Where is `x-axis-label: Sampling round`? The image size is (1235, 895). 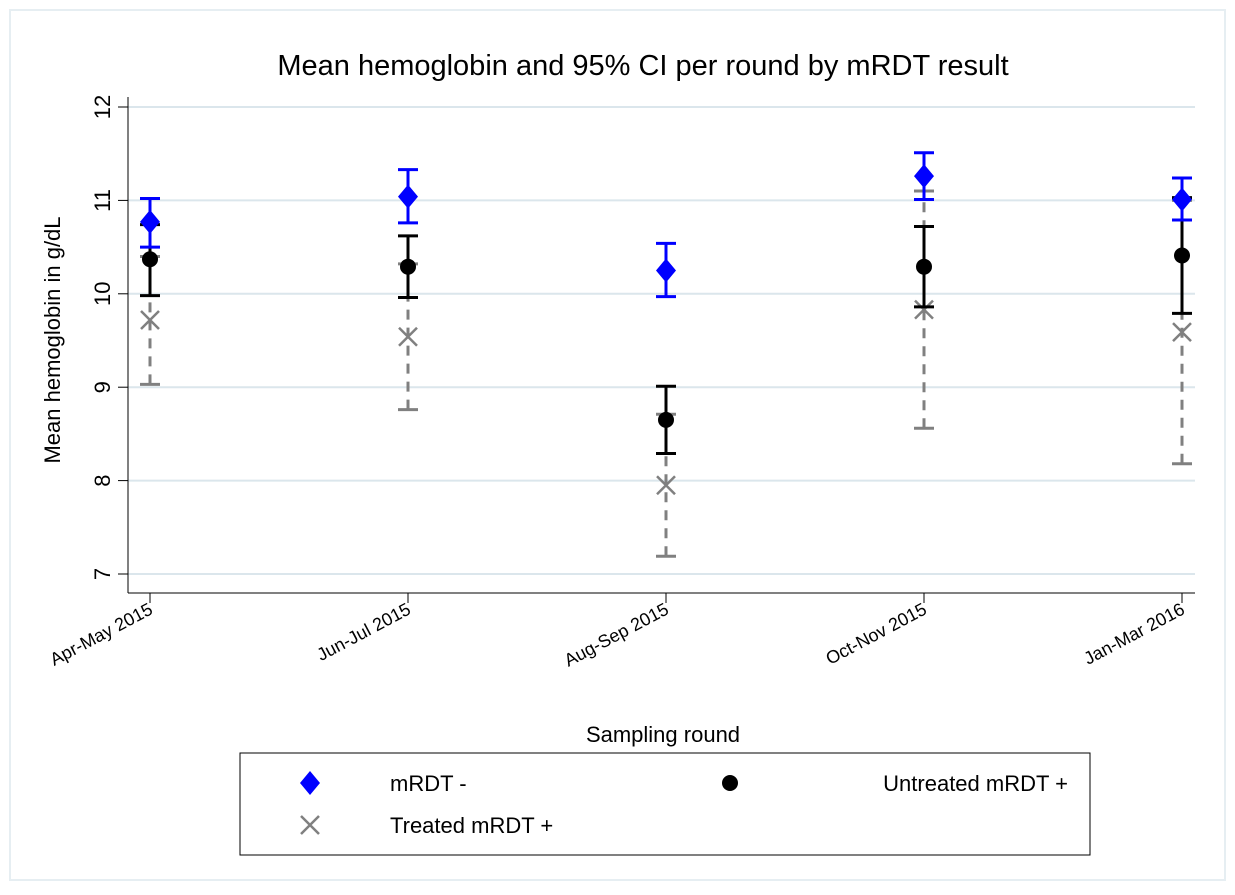
x-axis-label: Sampling round is located at coordinates (663, 734).